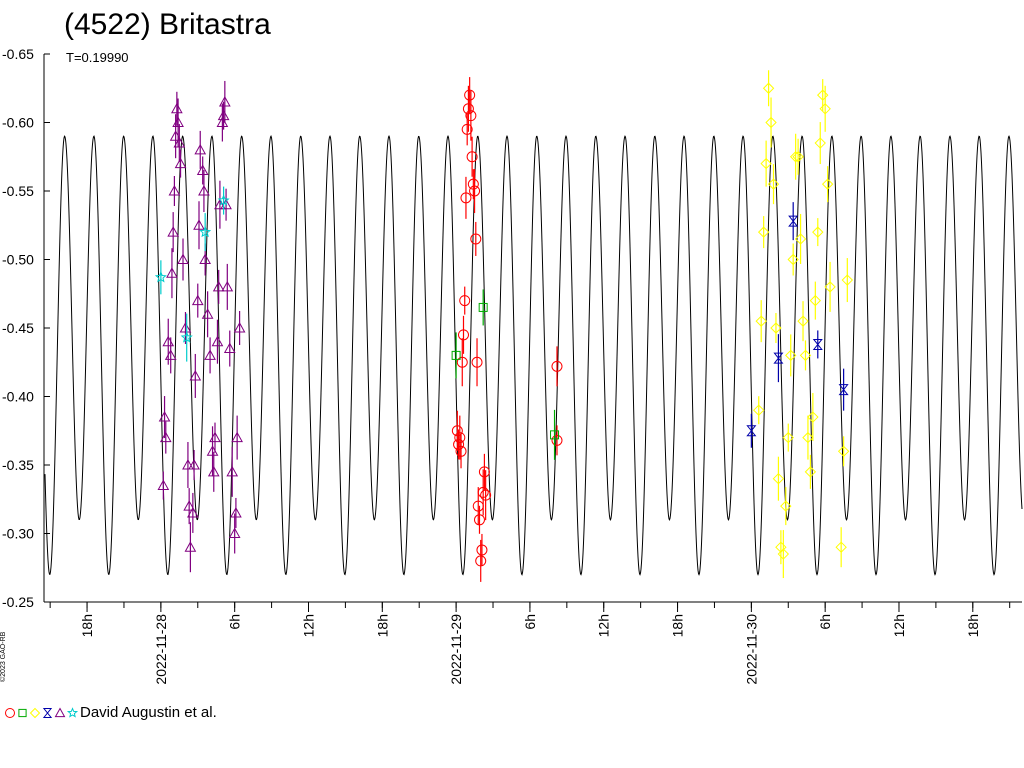 This screenshot has height=768, width=1024. What do you see at coordinates (161, 649) in the screenshot?
I see `x-tick-label: 2022-11-28` at bounding box center [161, 649].